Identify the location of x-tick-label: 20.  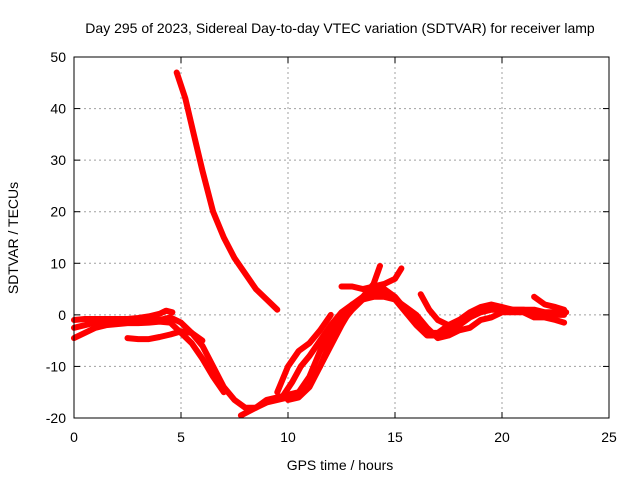
(502, 437).